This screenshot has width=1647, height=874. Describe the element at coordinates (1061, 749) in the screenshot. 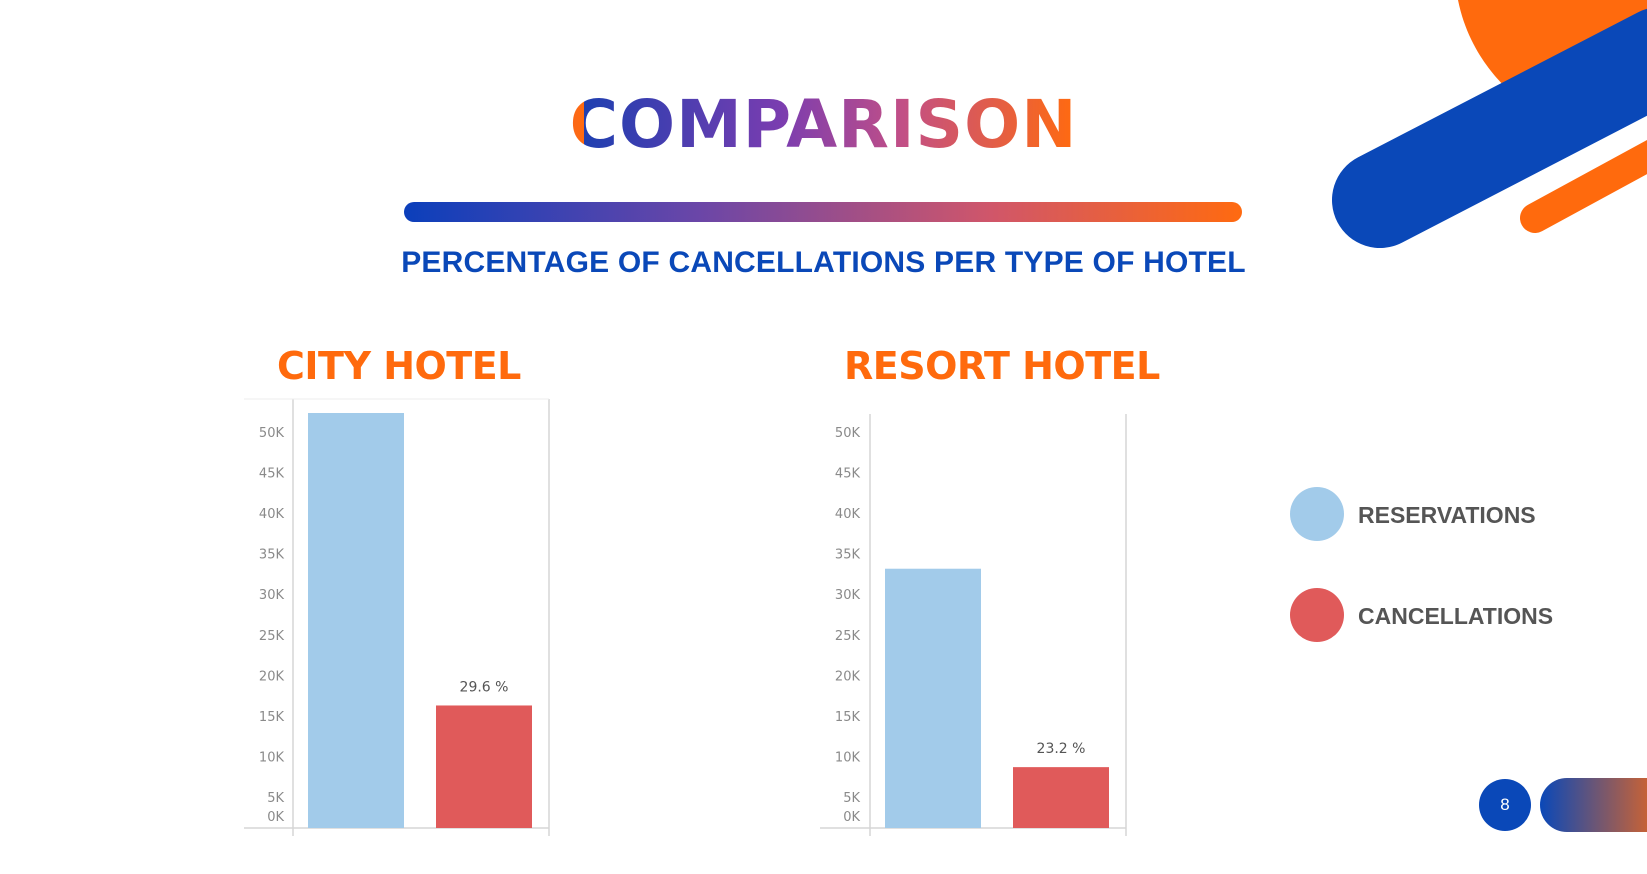

I see `resort-data-label: 23.2 %` at that location.